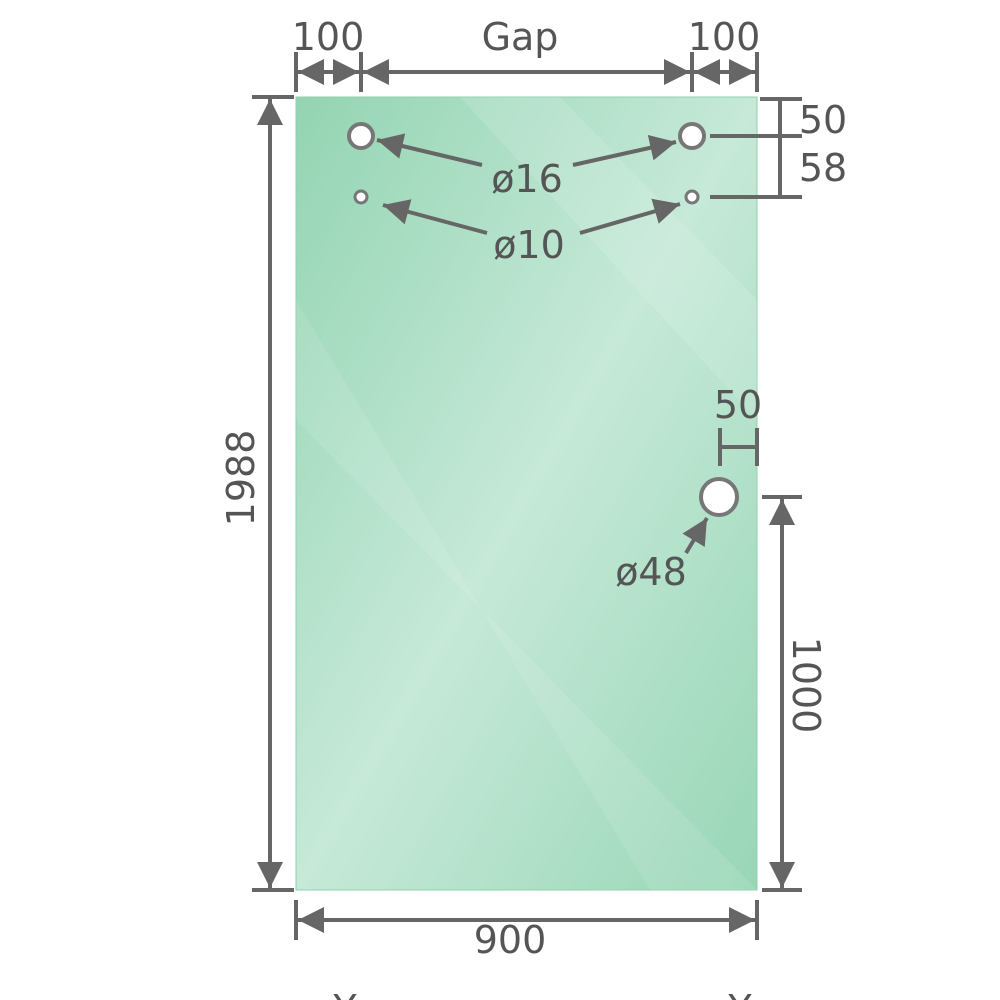 The width and height of the screenshot is (1000, 1000). What do you see at coordinates (806, 685) in the screenshot?
I see `handle-height-label: 1000` at bounding box center [806, 685].